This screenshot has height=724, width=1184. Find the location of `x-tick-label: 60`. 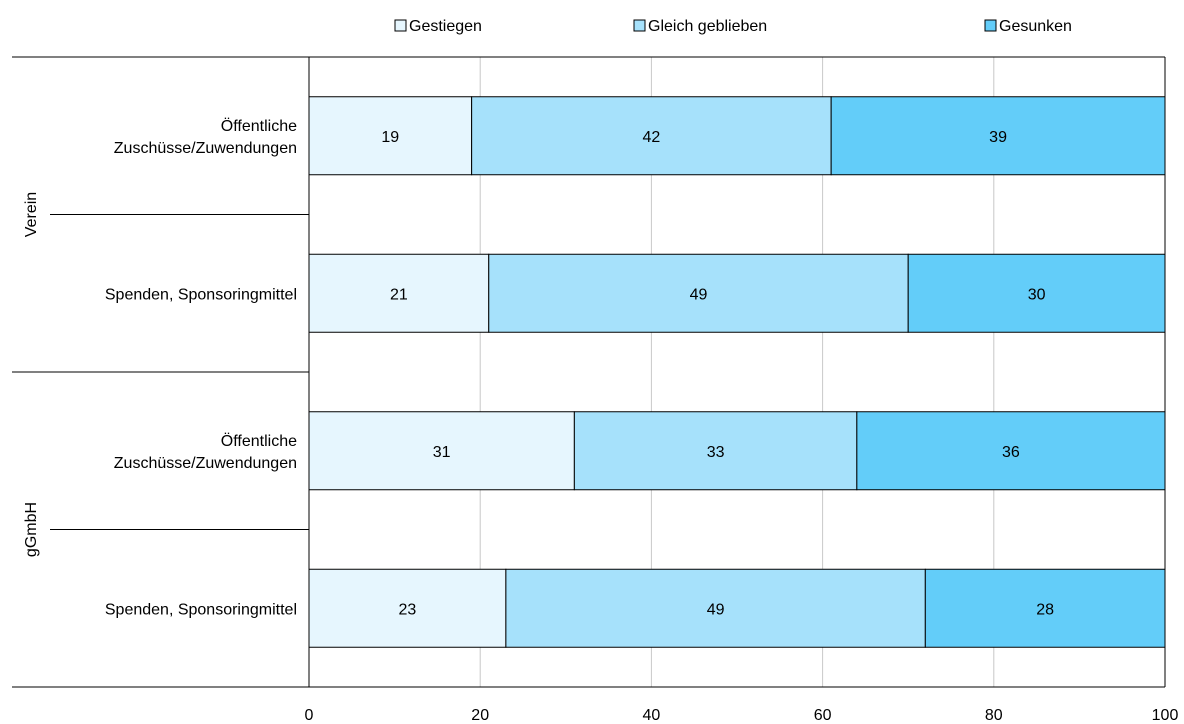

x-tick-label: 60 is located at coordinates (823, 715).